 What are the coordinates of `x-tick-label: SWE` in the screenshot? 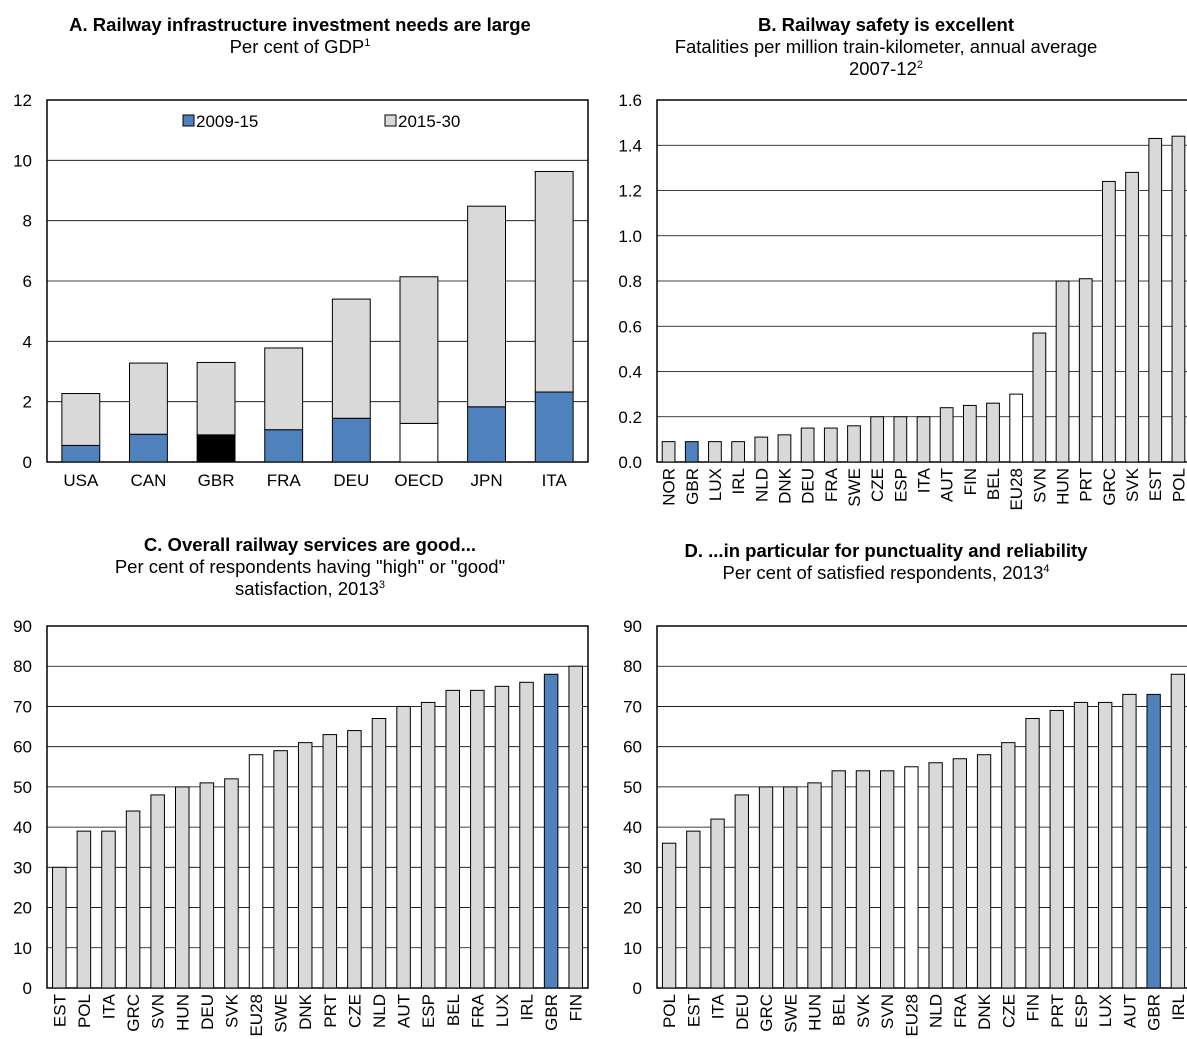 It's located at (281, 1013).